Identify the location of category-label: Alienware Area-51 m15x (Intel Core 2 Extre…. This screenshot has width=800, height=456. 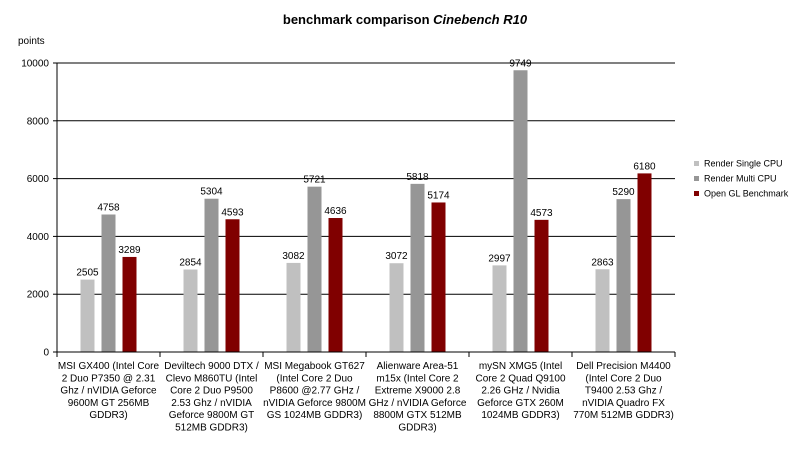
(418, 397).